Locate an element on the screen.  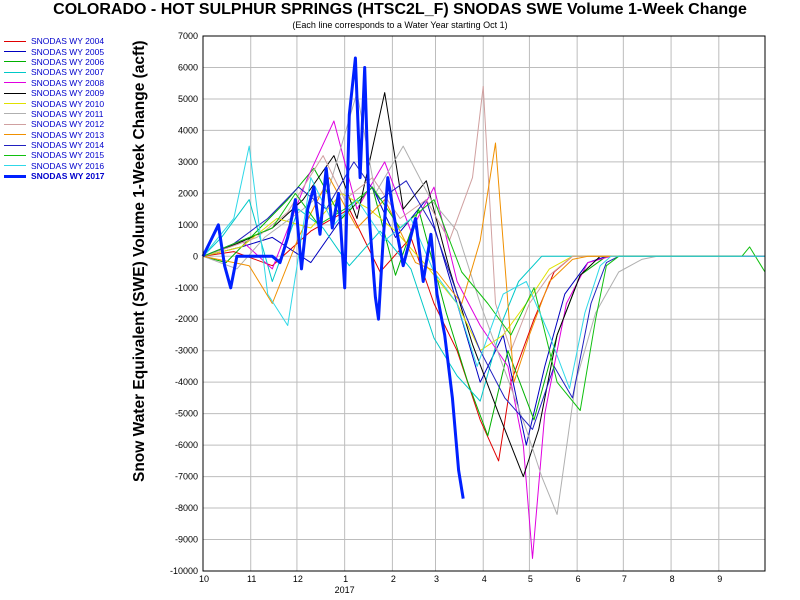
y-tick-label: -1000 is located at coordinates (186, 288).